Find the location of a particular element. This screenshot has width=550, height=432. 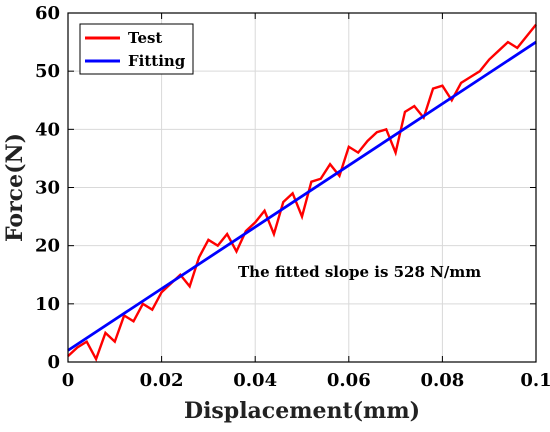

legend: Test Fitting is located at coordinates (136, 49).